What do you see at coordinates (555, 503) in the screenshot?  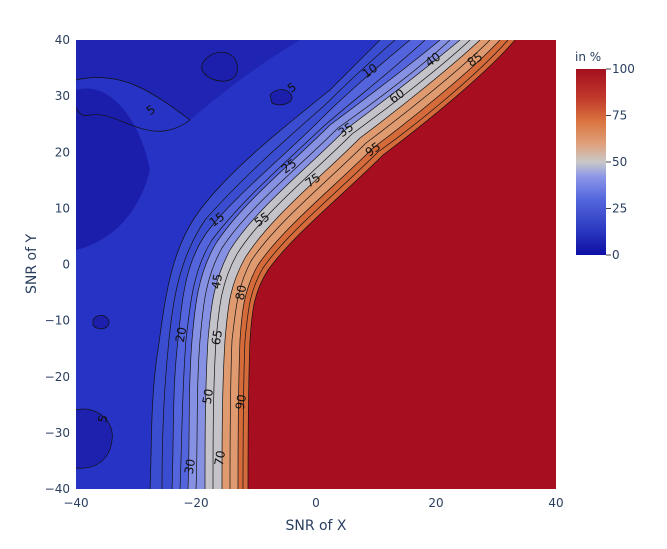 I see `x-tick-label: 40` at bounding box center [555, 503].